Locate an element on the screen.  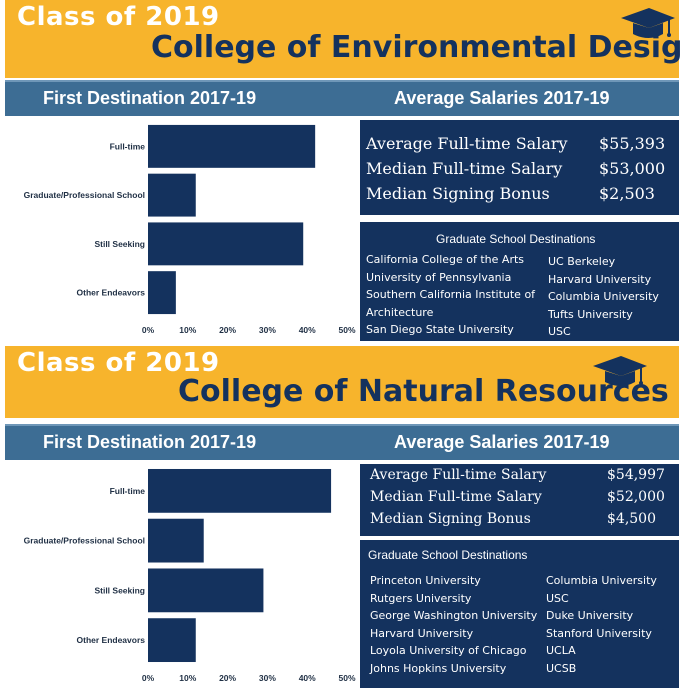
grad-school-item: Duke University is located at coordinates (590, 616).